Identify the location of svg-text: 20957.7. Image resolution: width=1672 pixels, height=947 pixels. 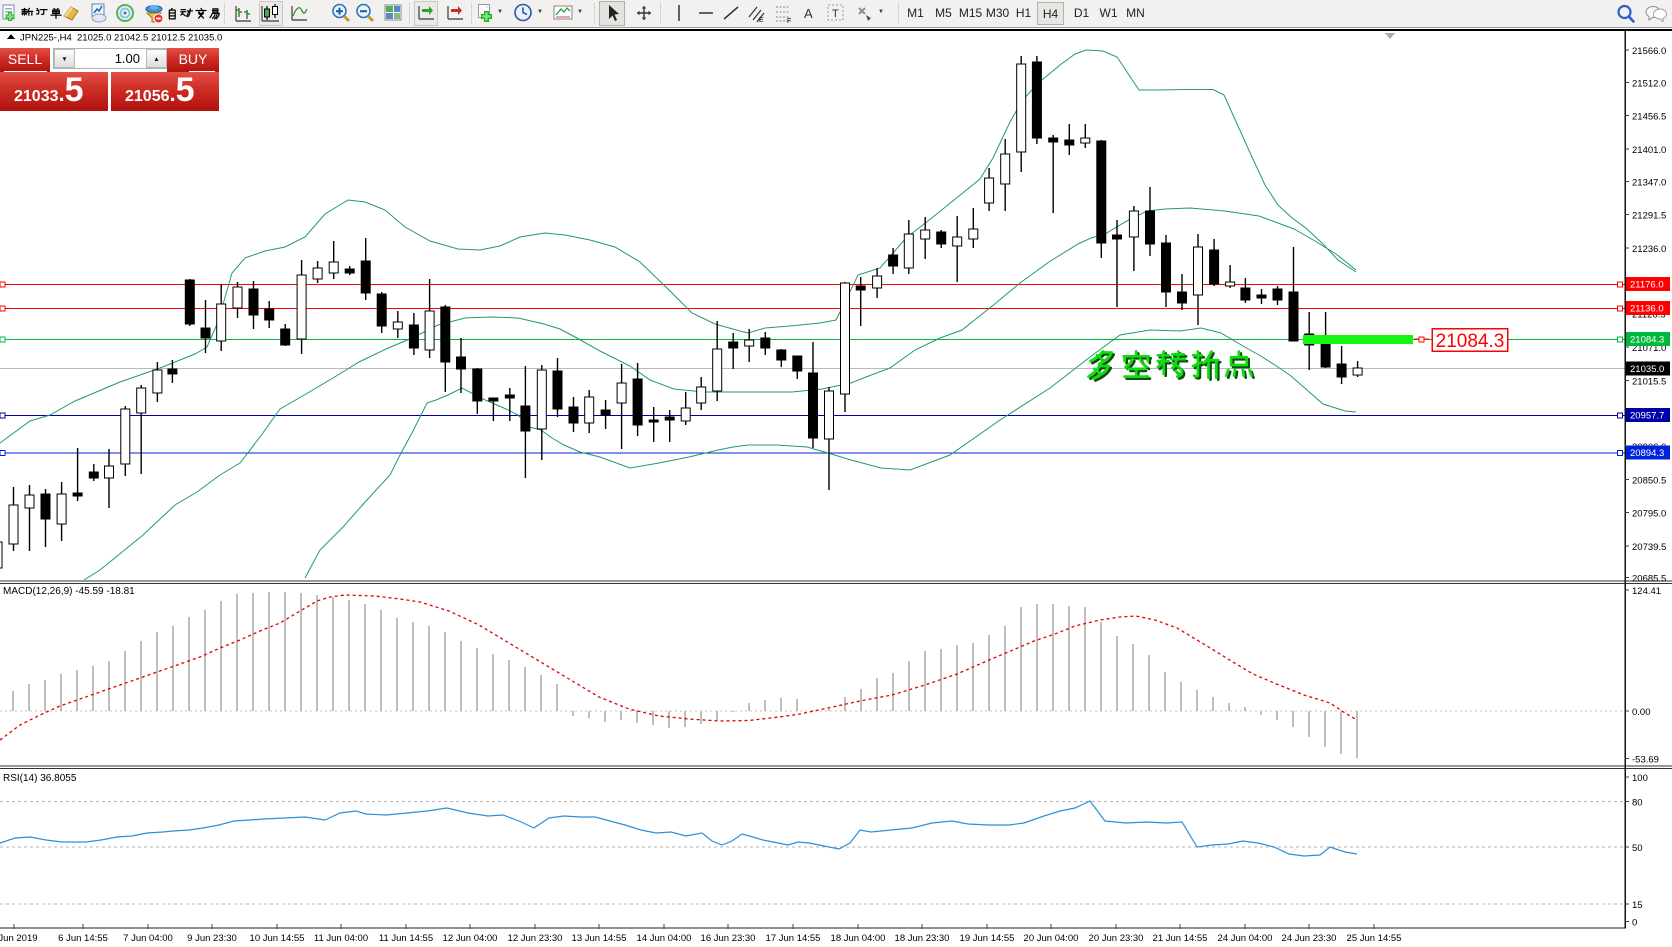
(1647, 416).